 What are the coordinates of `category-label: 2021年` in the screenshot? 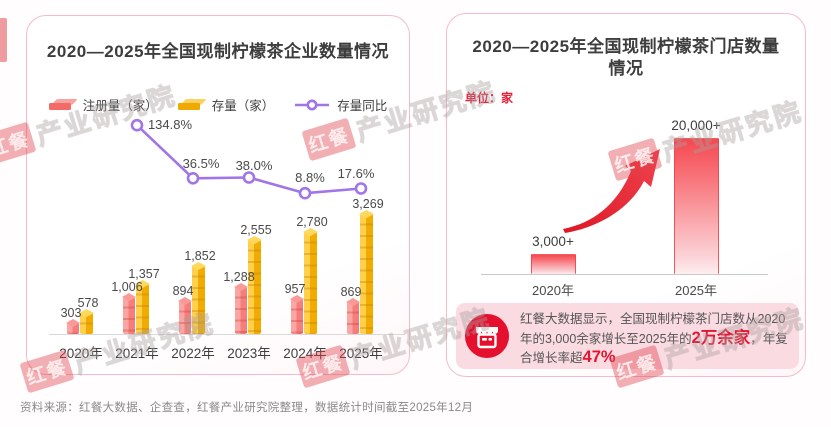 It's located at (137, 353).